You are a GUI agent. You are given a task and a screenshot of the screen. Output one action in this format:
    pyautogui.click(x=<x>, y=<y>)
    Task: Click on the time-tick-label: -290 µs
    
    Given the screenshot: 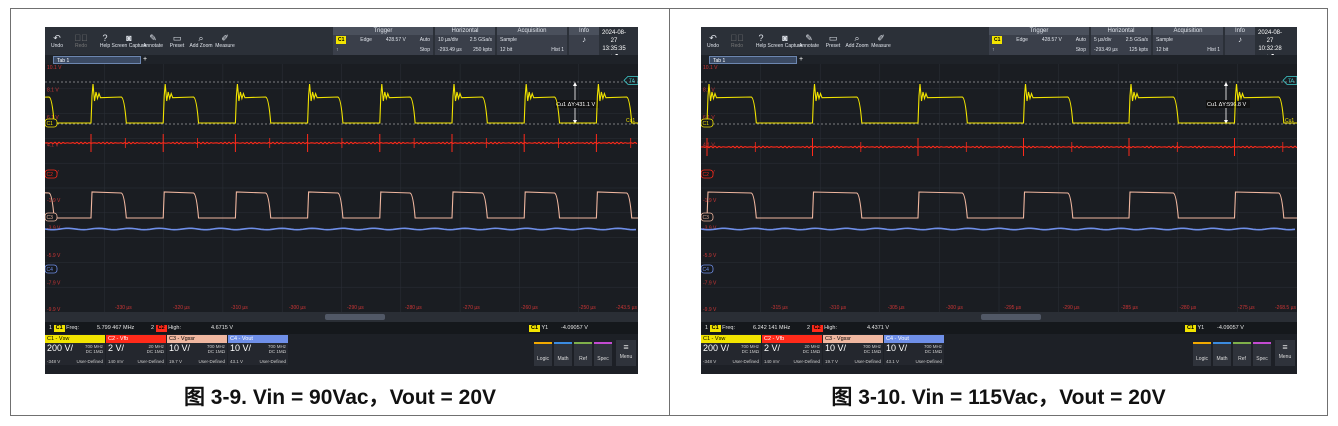 What is the action you would take?
    pyautogui.click(x=355, y=308)
    